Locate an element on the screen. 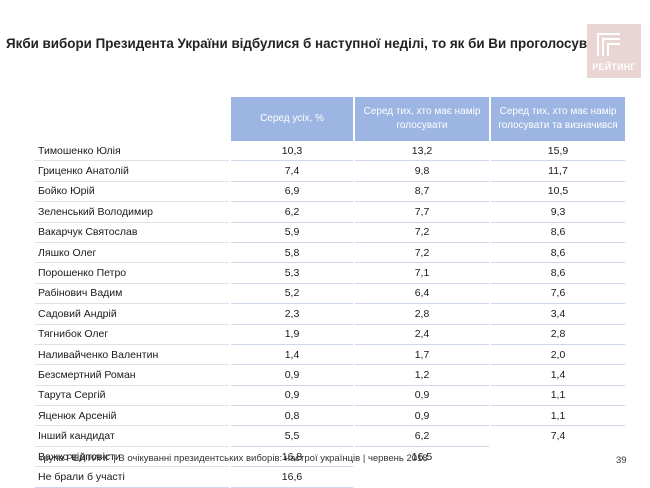 This screenshot has width=650, height=488. candidate-name: Порошенко Петро is located at coordinates (132, 272).